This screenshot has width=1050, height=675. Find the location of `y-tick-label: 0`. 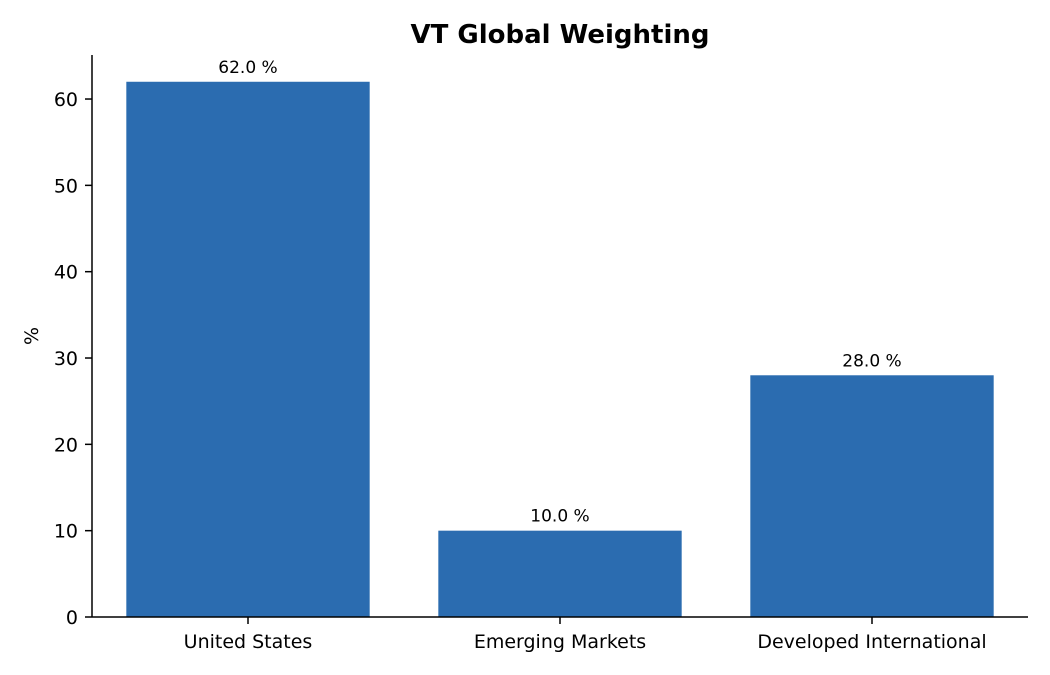

y-tick-label: 0 is located at coordinates (72, 618).